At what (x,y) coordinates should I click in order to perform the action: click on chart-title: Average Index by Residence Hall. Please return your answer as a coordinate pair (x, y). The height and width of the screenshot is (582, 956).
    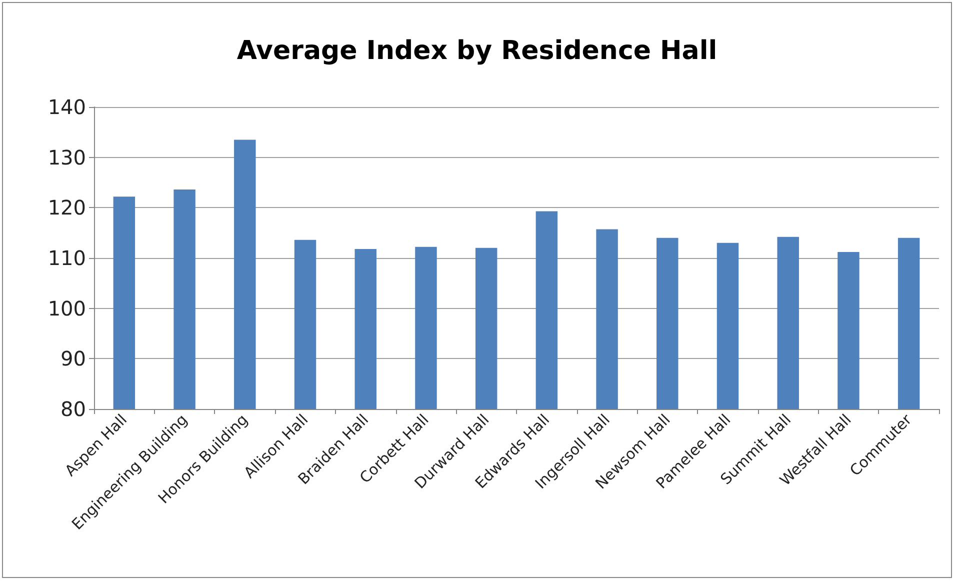
    Looking at the image, I should click on (477, 51).